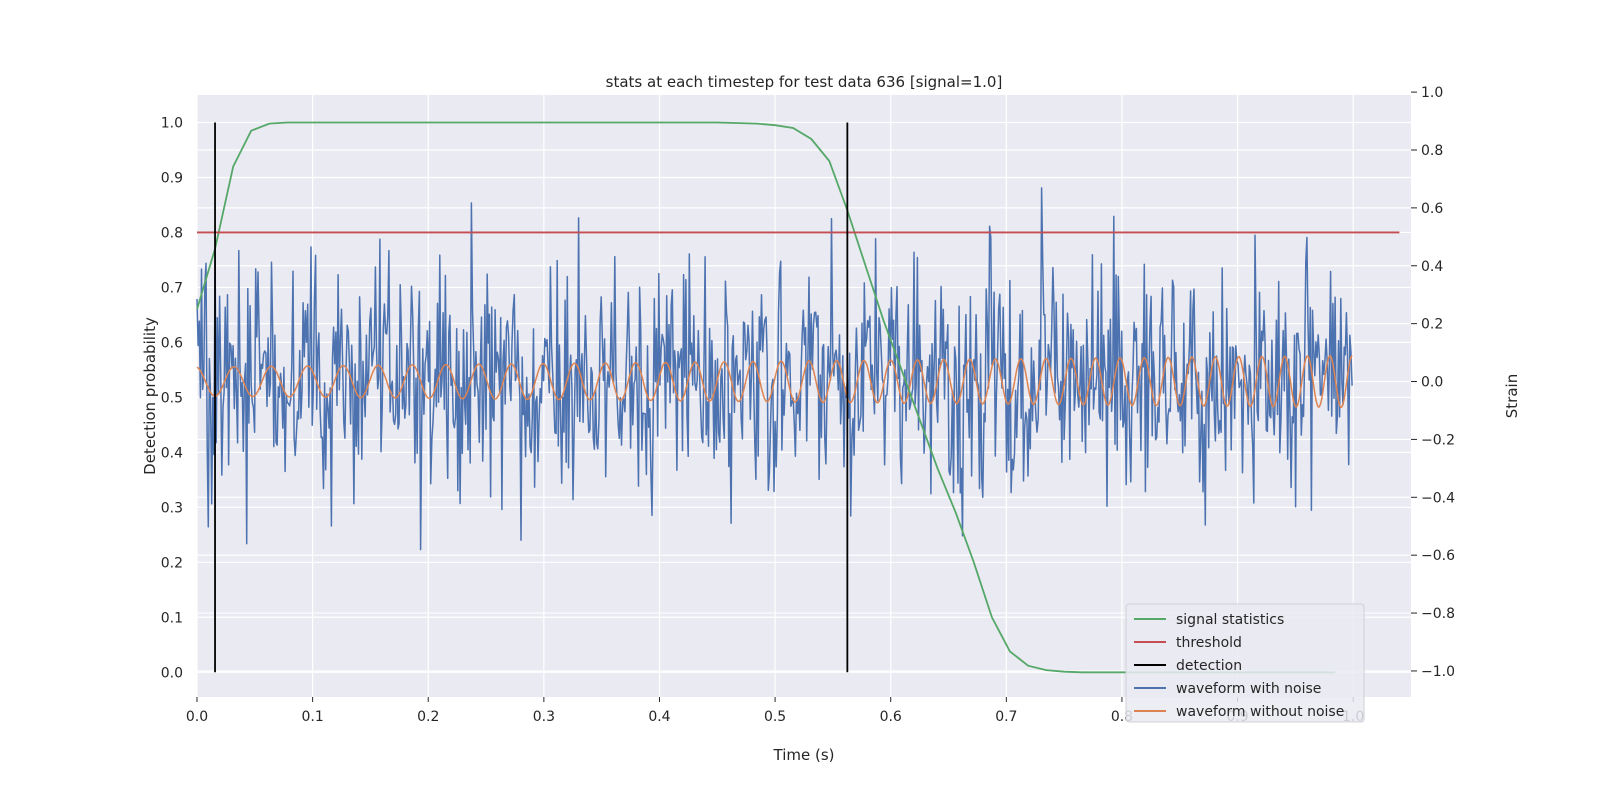 The width and height of the screenshot is (1600, 800). I want to click on y-right-tick-label: 0.2, so click(1432, 325).